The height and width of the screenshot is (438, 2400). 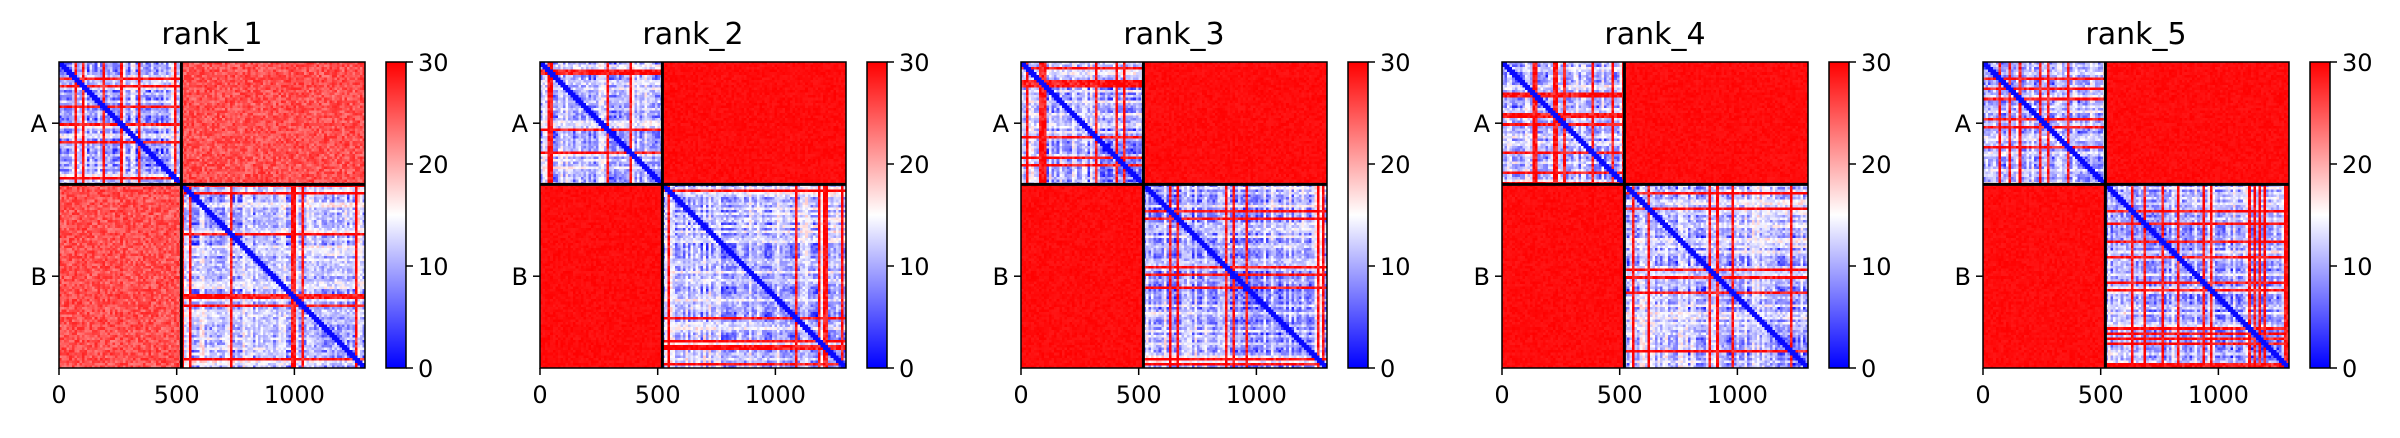 What do you see at coordinates (2135, 34) in the screenshot?
I see `panel-title: rank_5` at bounding box center [2135, 34].